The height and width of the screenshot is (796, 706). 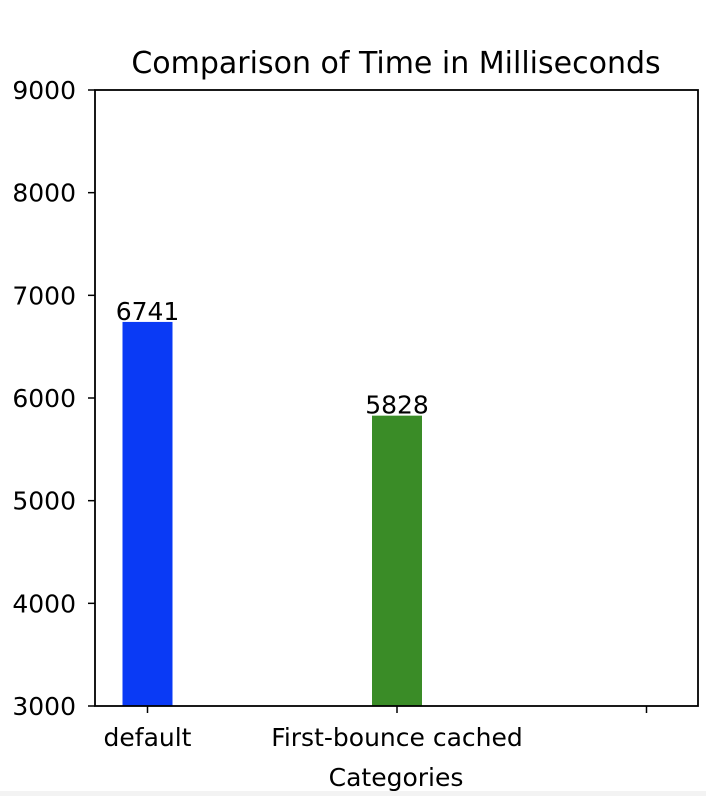 What do you see at coordinates (396, 777) in the screenshot?
I see `x-axis-label: Categories` at bounding box center [396, 777].